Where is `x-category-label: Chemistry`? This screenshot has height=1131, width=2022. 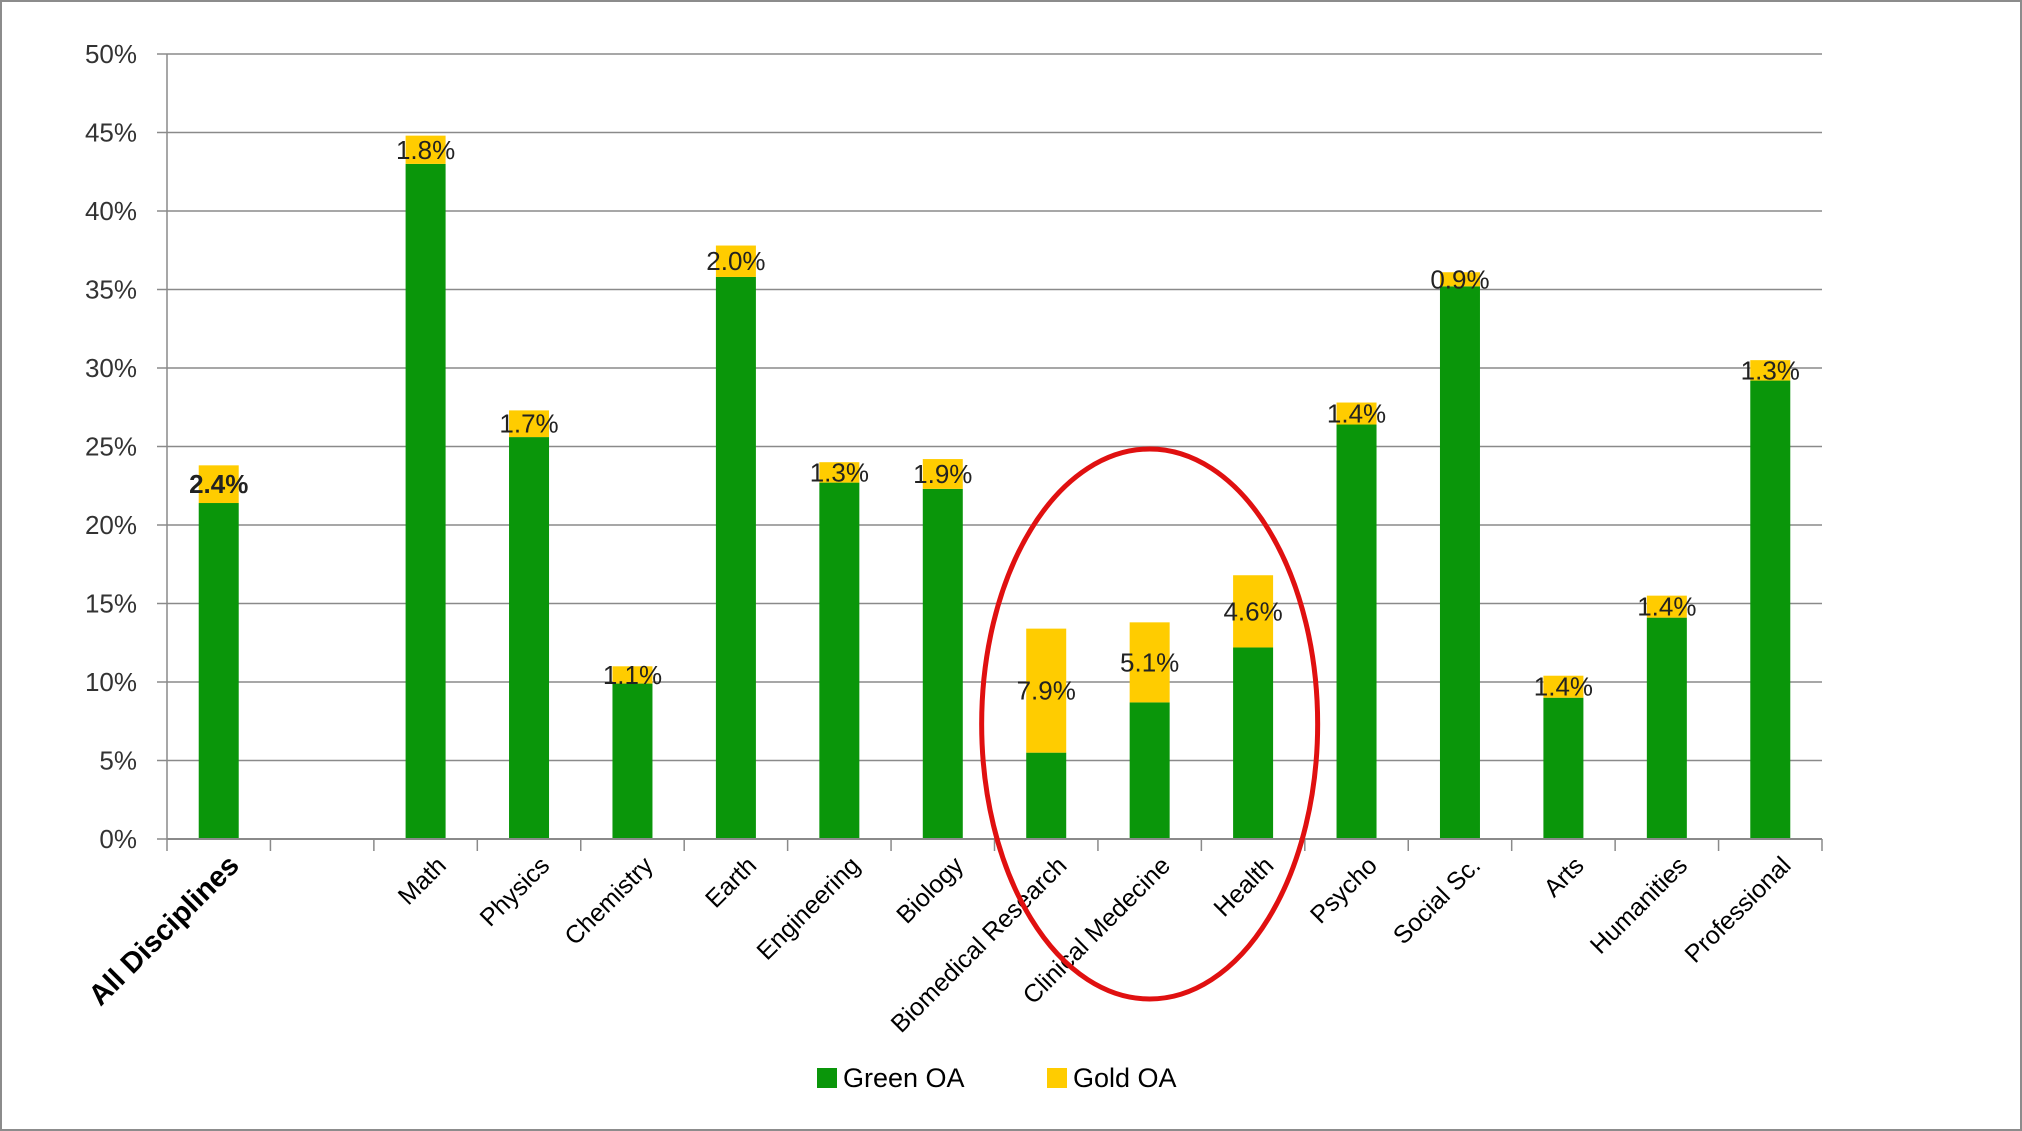
x-category-label: Chemistry is located at coordinates (609, 901).